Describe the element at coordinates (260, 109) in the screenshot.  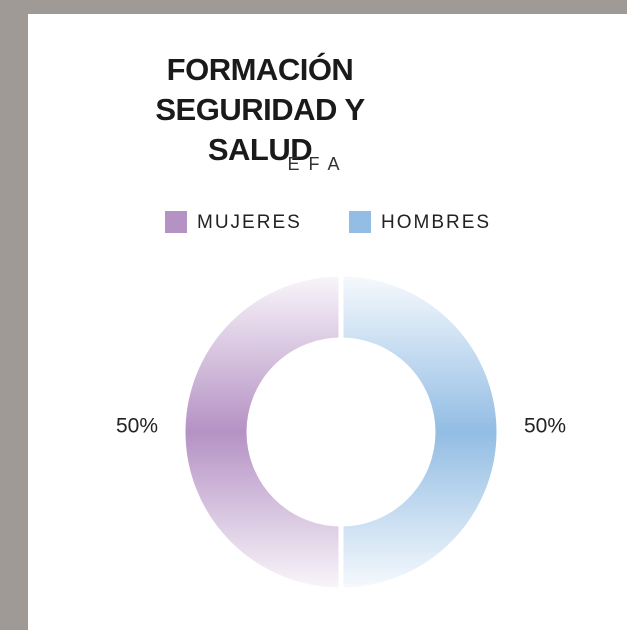
I see `chart-title: FORMACIÓN SEGURIDAD Y SALUD` at that location.